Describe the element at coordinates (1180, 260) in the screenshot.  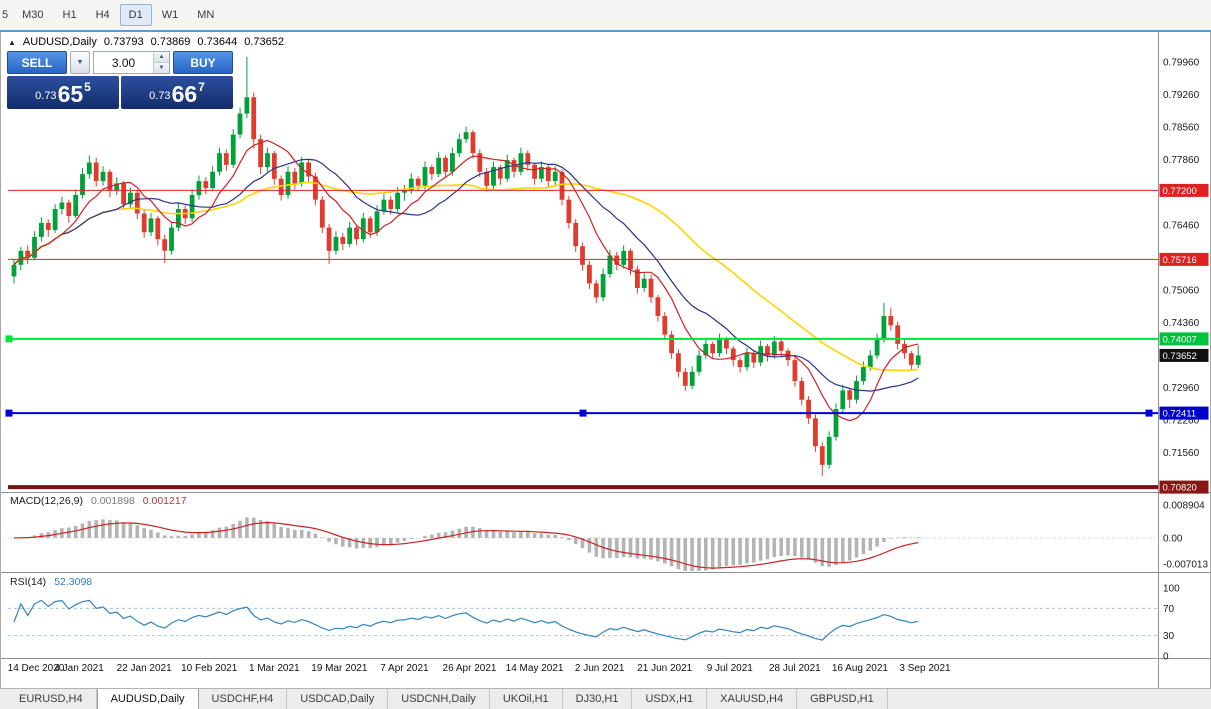
I see `svg-text: 0.75716` at that location.